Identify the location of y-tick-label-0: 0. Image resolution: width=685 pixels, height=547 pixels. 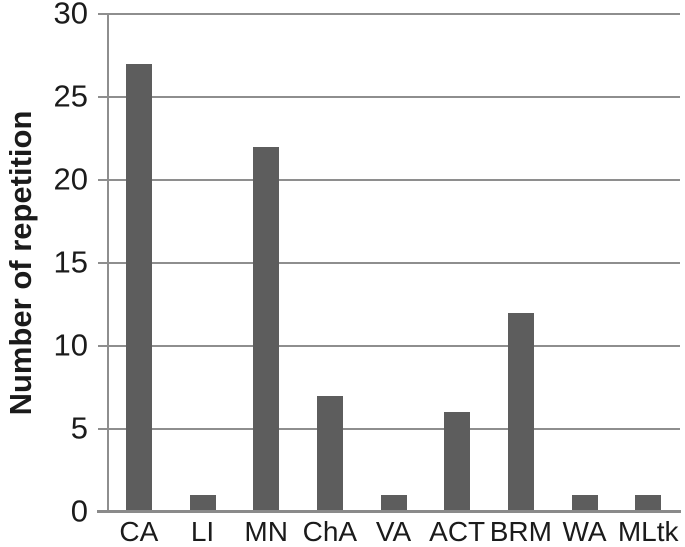
(79, 511).